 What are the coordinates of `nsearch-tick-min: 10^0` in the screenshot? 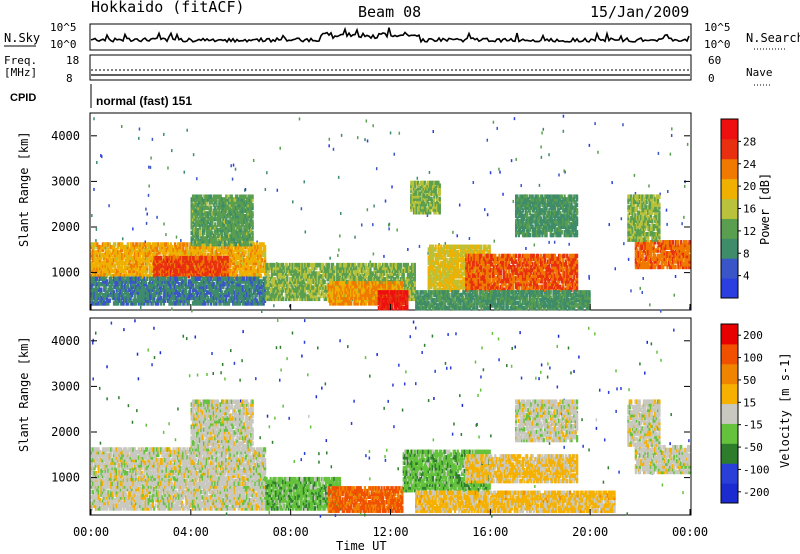 It's located at (717, 44).